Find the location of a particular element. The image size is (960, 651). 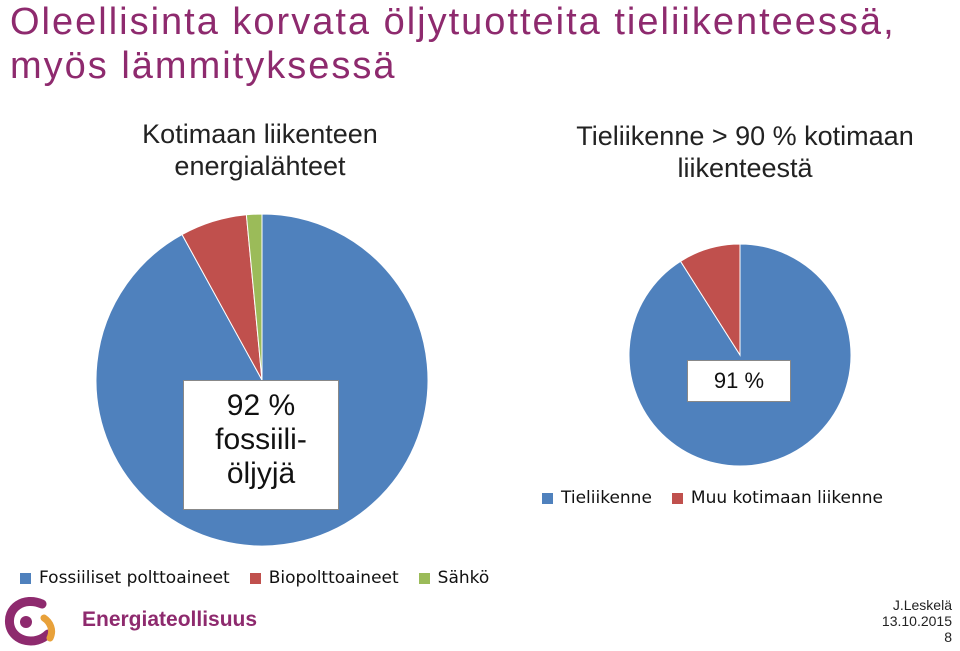

annotation-line: 92 % is located at coordinates (261, 405).